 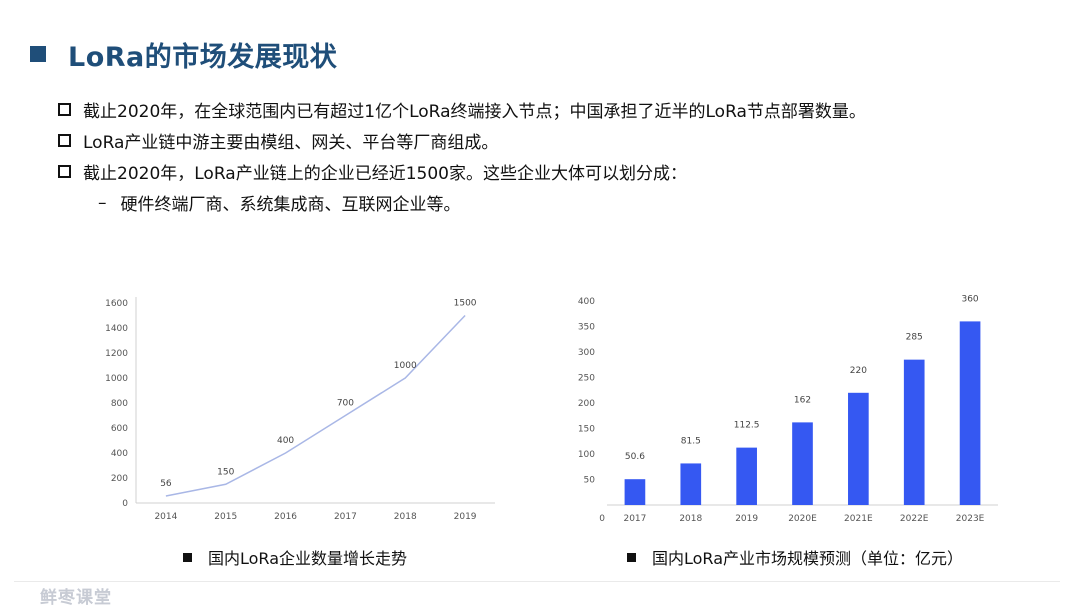 What do you see at coordinates (385, 174) in the screenshot?
I see `bullet-text: 截止2020年，LoRa产业链上的企业已经近1500家。这些企业大体可以划分成：` at bounding box center [385, 174].